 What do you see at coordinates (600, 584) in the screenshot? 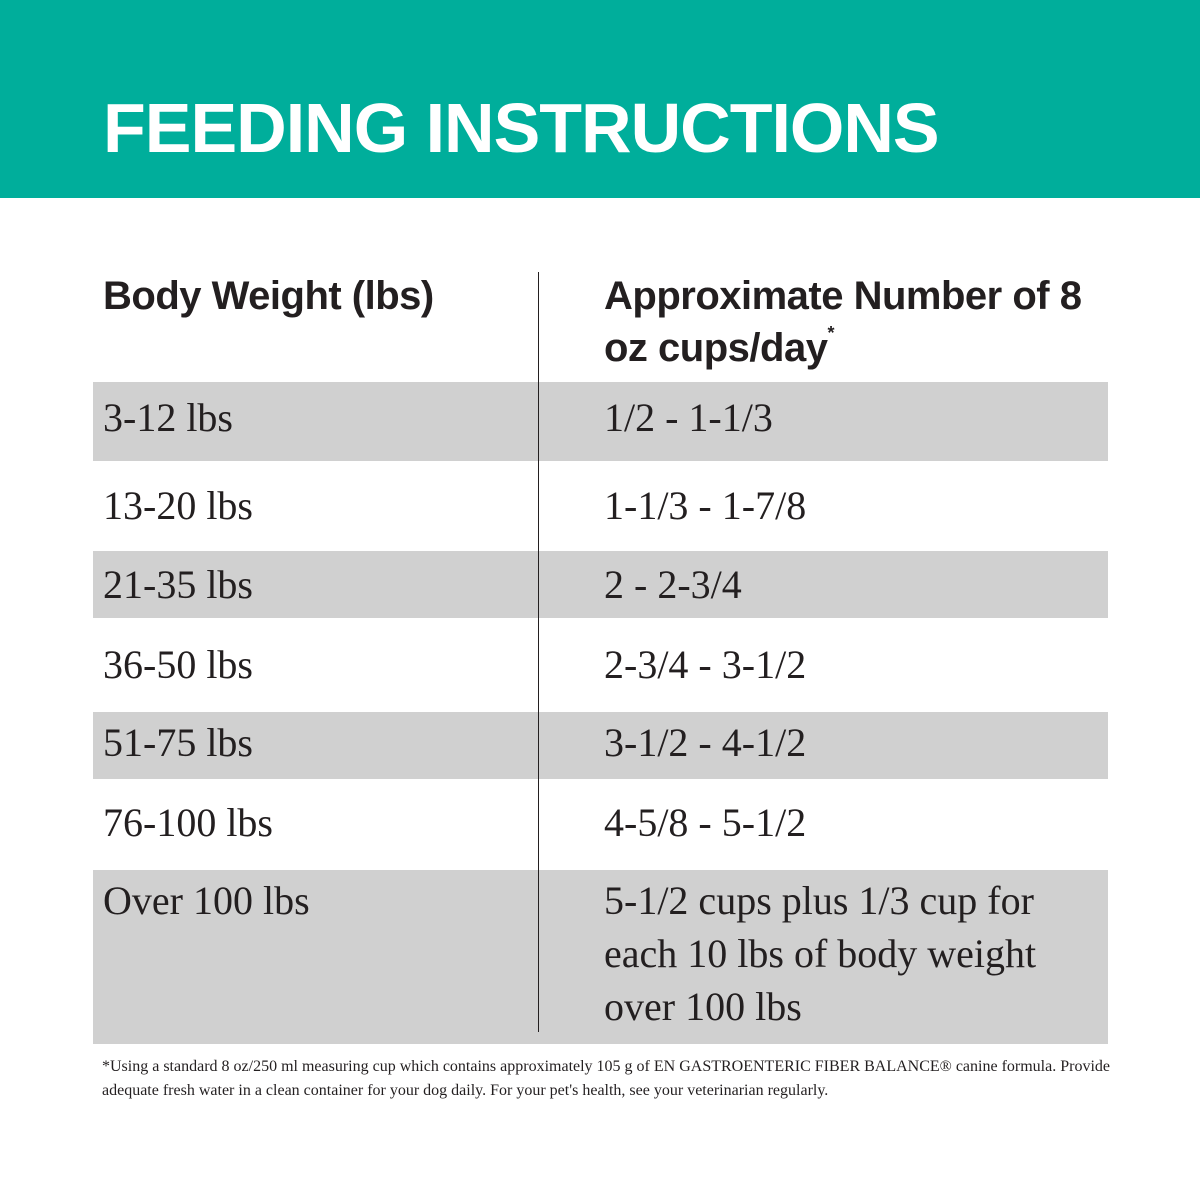
I see `table-row: 21-35 lbs 2 - 2-3/4` at bounding box center [600, 584].